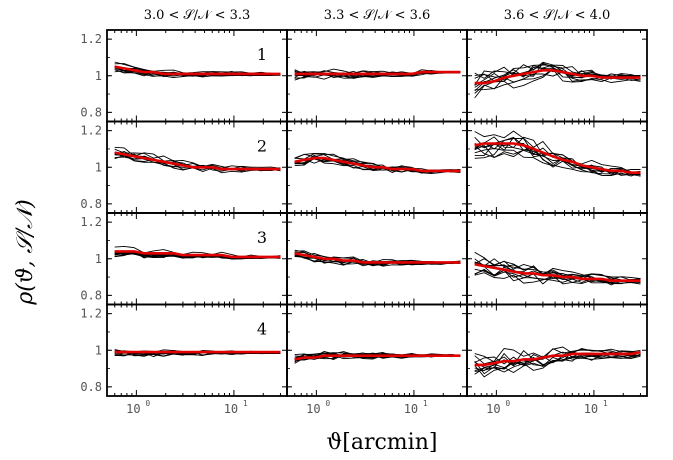  What do you see at coordinates (262, 54) in the screenshot?
I see `row-number-label: 1` at bounding box center [262, 54].